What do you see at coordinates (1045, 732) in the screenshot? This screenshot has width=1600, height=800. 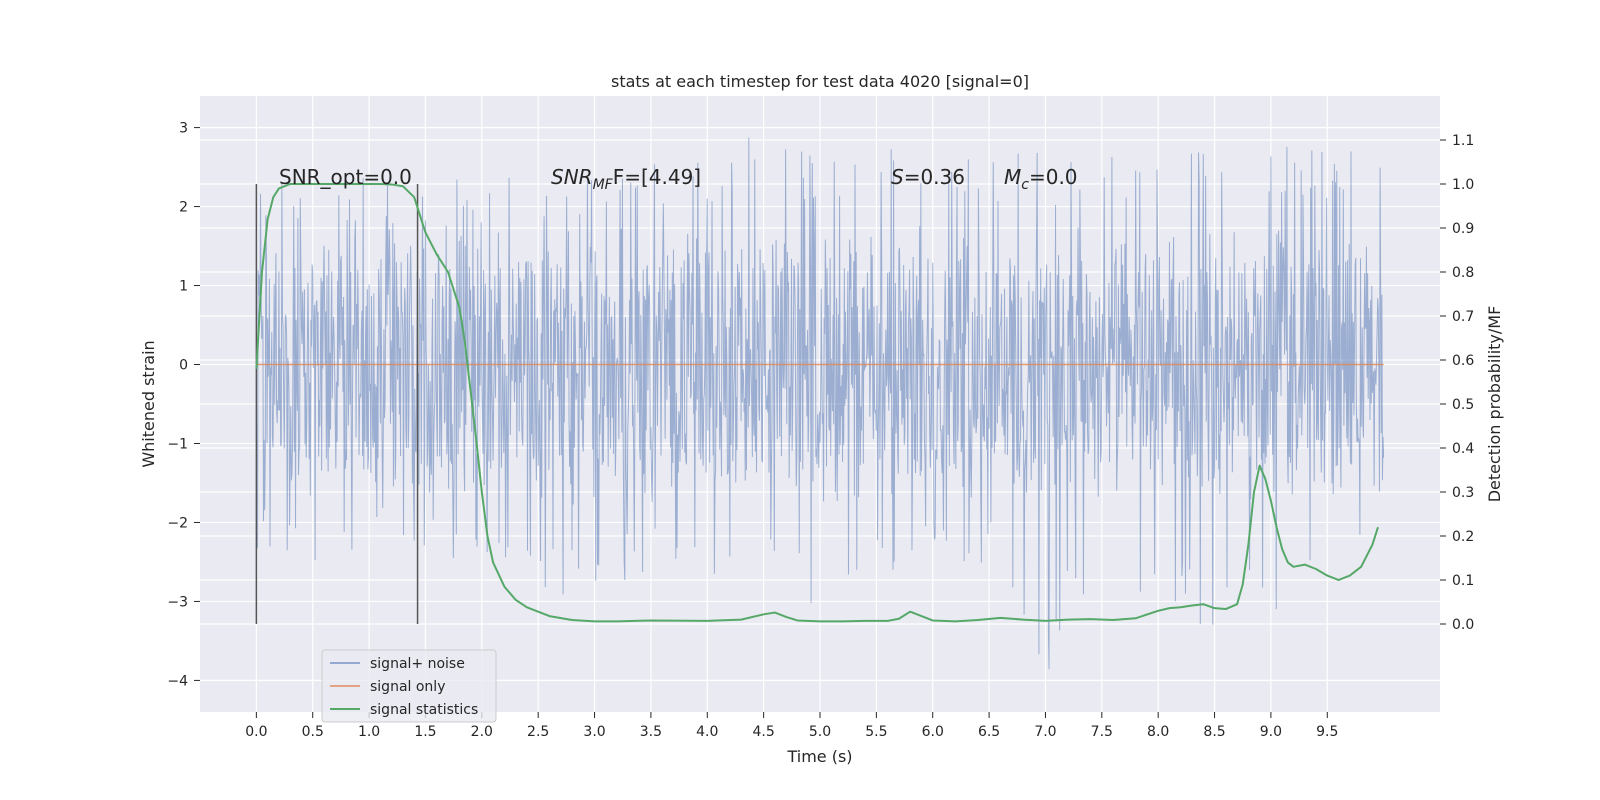 I see `x-tick-label: 7.0` at bounding box center [1045, 732].